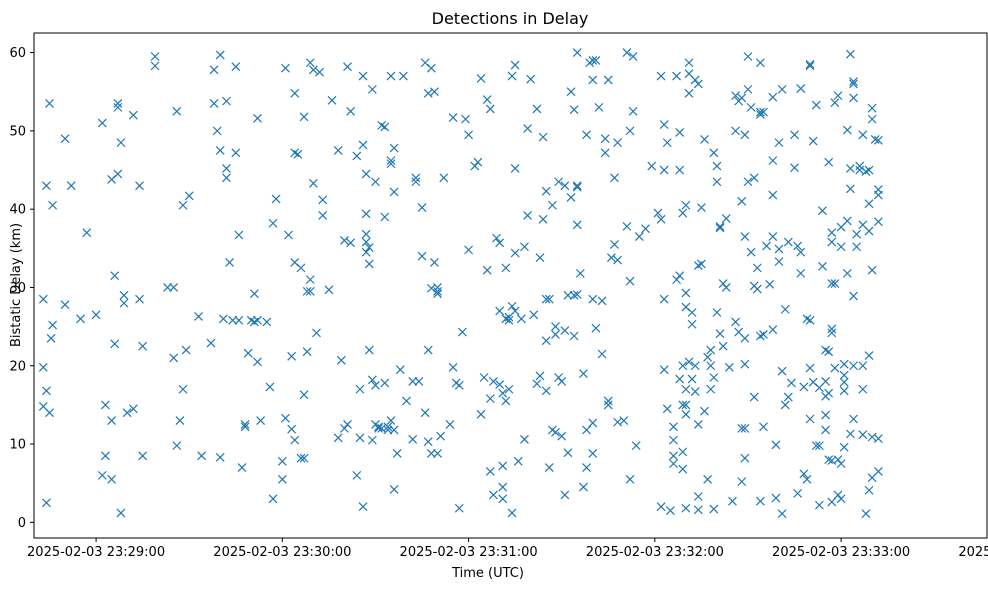 Image resolution: width=988 pixels, height=590 pixels. Describe the element at coordinates (17, 53) in the screenshot. I see `y-tick-label: 60` at that location.